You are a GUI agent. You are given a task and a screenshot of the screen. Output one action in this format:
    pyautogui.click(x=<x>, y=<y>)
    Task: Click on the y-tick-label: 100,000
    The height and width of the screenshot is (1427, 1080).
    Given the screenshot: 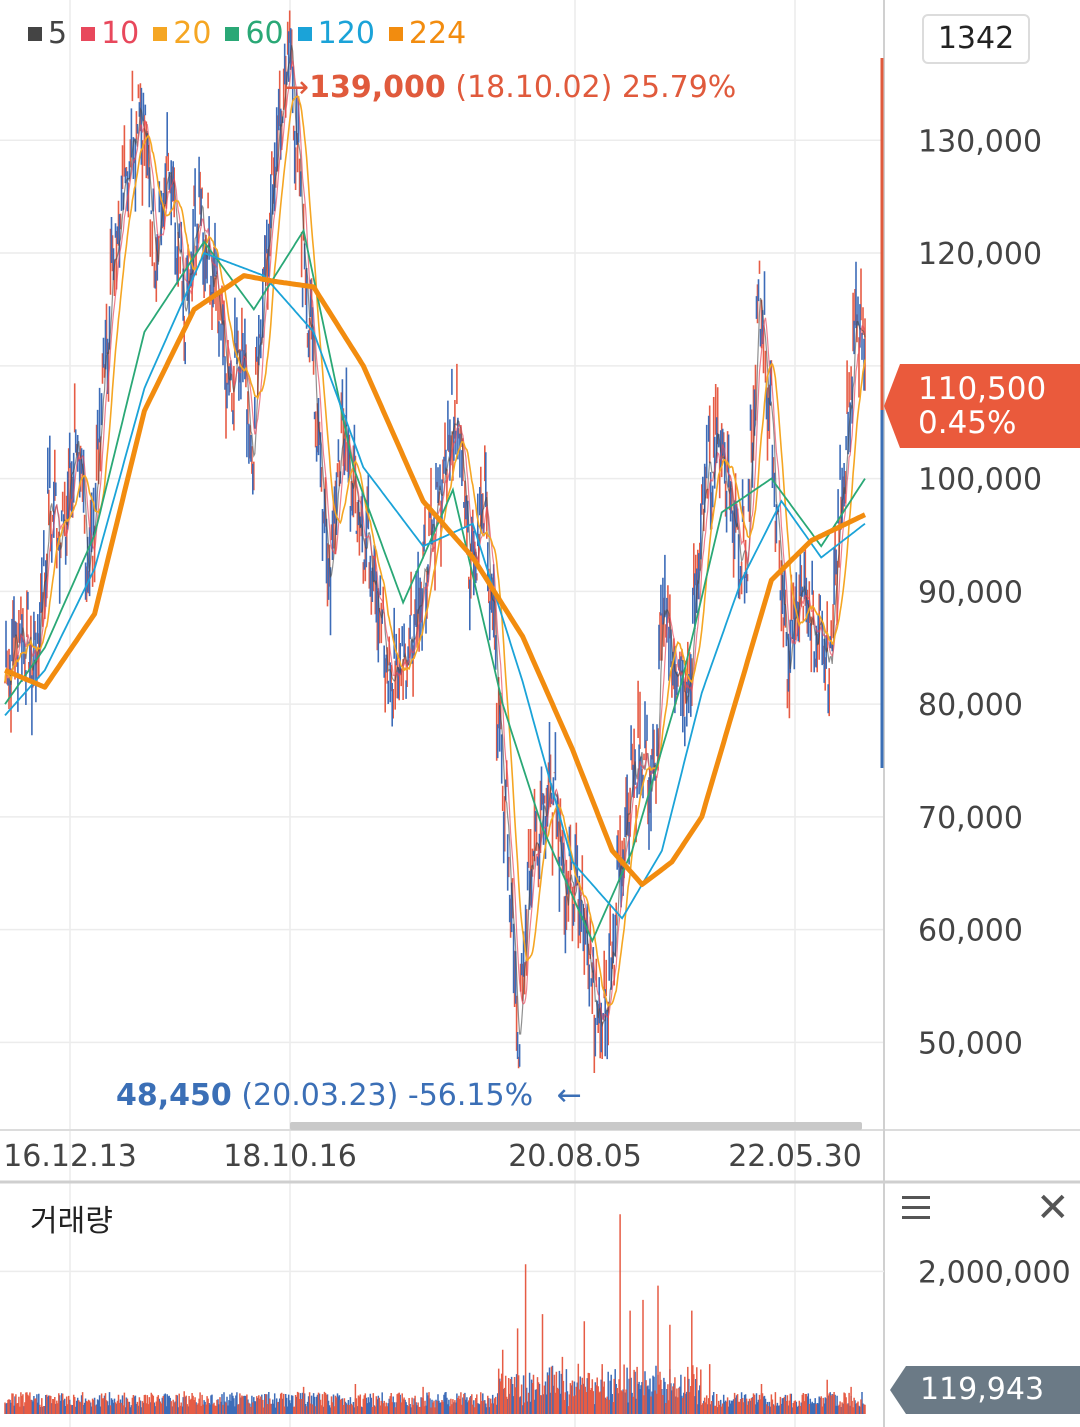 What is the action you would take?
    pyautogui.click(x=980, y=480)
    